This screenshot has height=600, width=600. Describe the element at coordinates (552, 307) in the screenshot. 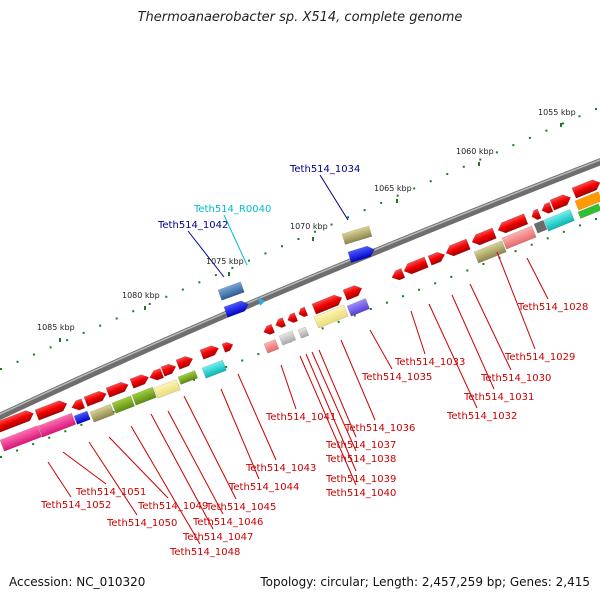

I see `gene-label: Teth514_1028` at that location.